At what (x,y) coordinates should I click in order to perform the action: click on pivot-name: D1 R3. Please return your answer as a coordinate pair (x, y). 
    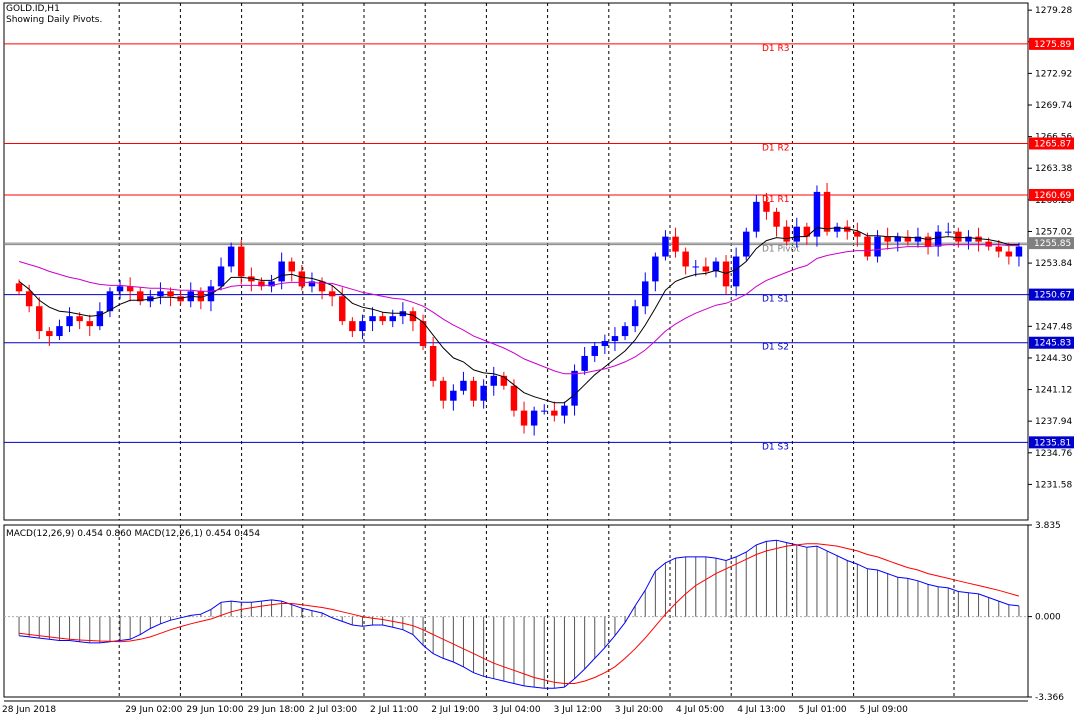
    Looking at the image, I should click on (776, 49).